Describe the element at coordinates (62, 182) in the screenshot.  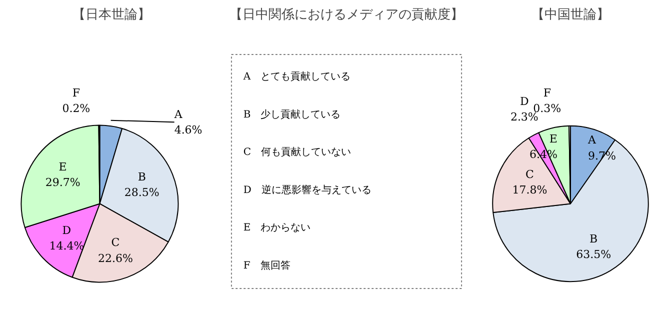
I see `data-label: 29.7%` at that location.